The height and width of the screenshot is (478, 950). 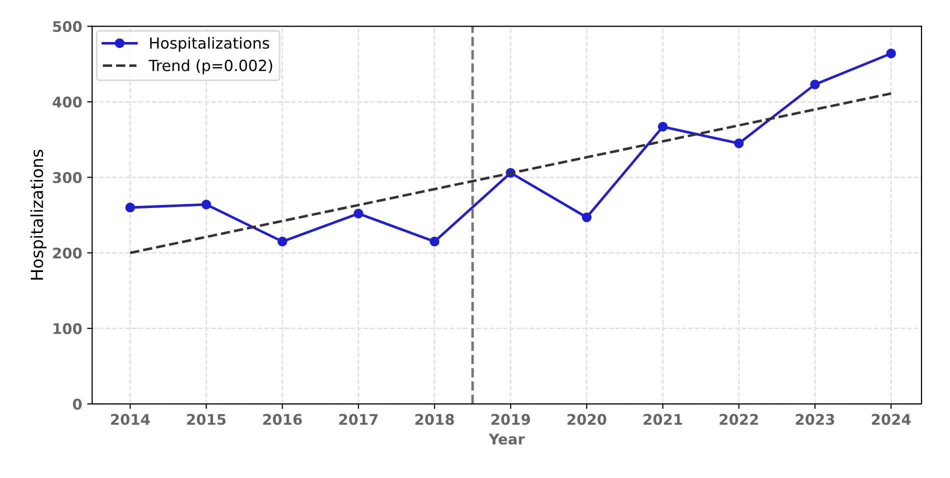 What do you see at coordinates (891, 419) in the screenshot?
I see `x-tick-label: 2024` at bounding box center [891, 419].